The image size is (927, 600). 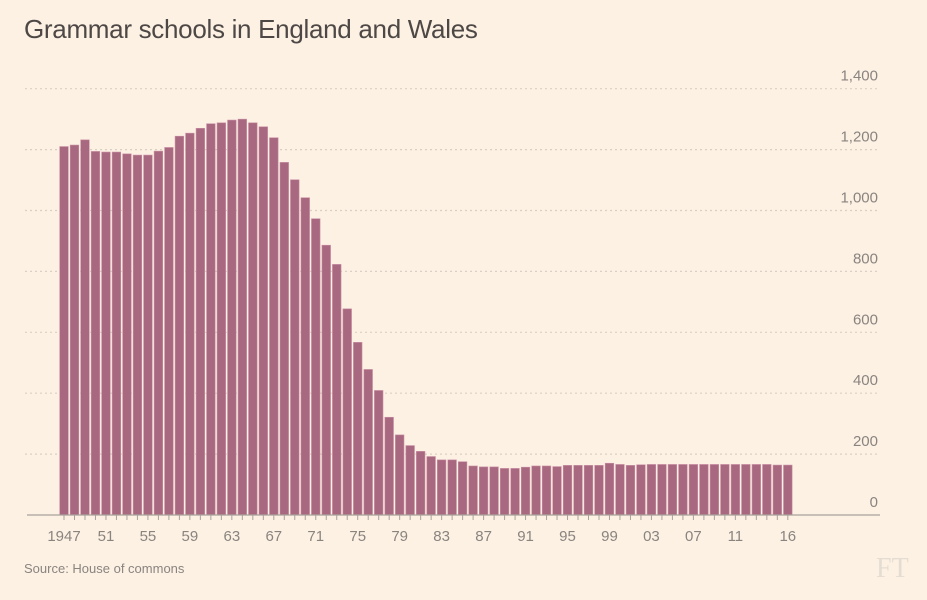 What do you see at coordinates (305, 356) in the screenshot?
I see `bar-1970` at bounding box center [305, 356].